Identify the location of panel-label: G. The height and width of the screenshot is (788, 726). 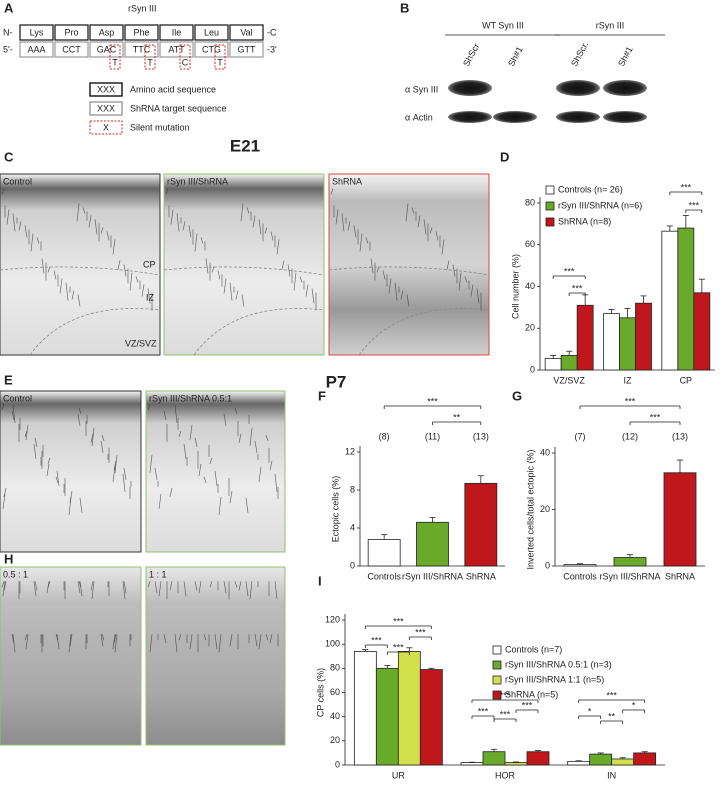
(517, 395).